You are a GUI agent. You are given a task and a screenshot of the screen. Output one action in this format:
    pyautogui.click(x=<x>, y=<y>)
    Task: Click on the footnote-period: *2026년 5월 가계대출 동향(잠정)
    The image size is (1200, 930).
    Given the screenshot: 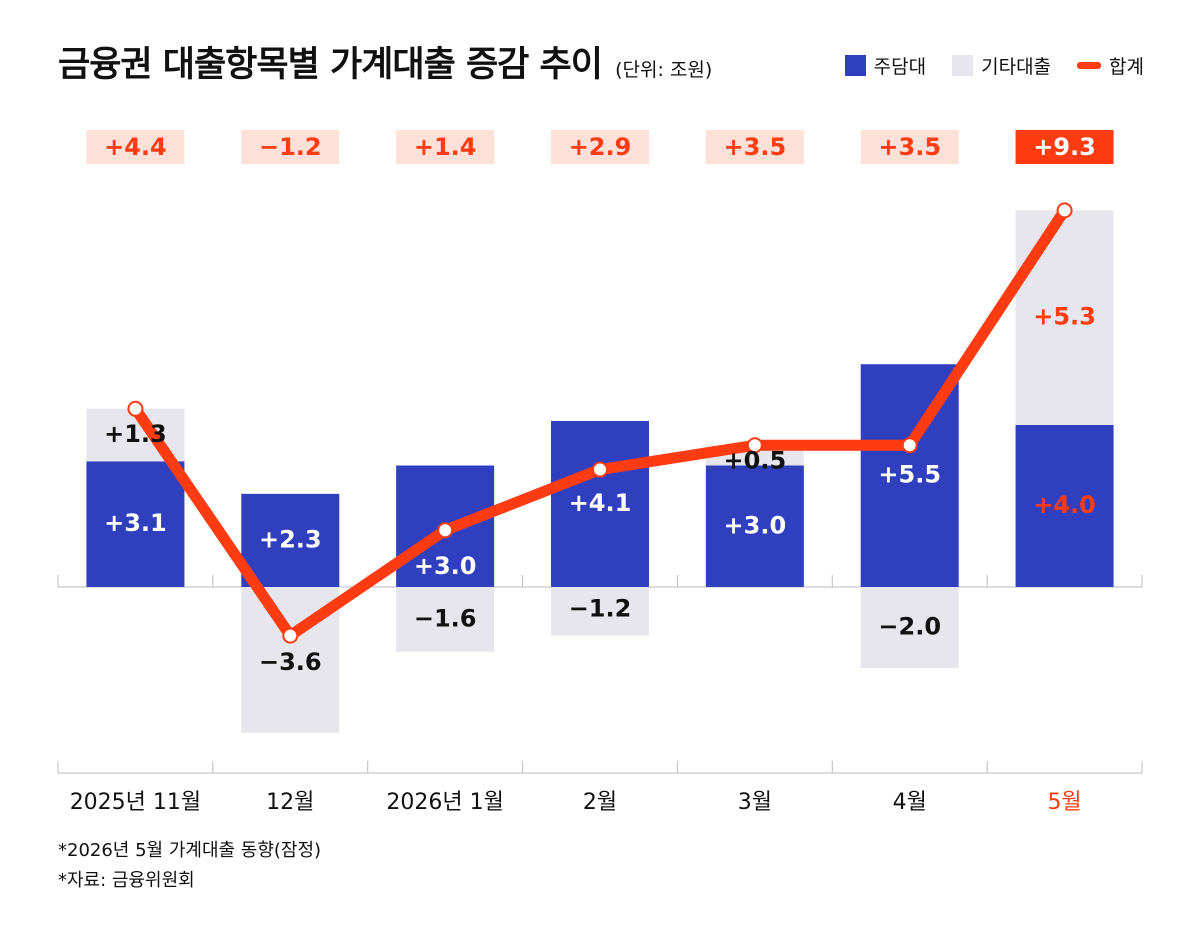 What is the action you would take?
    pyautogui.click(x=190, y=850)
    